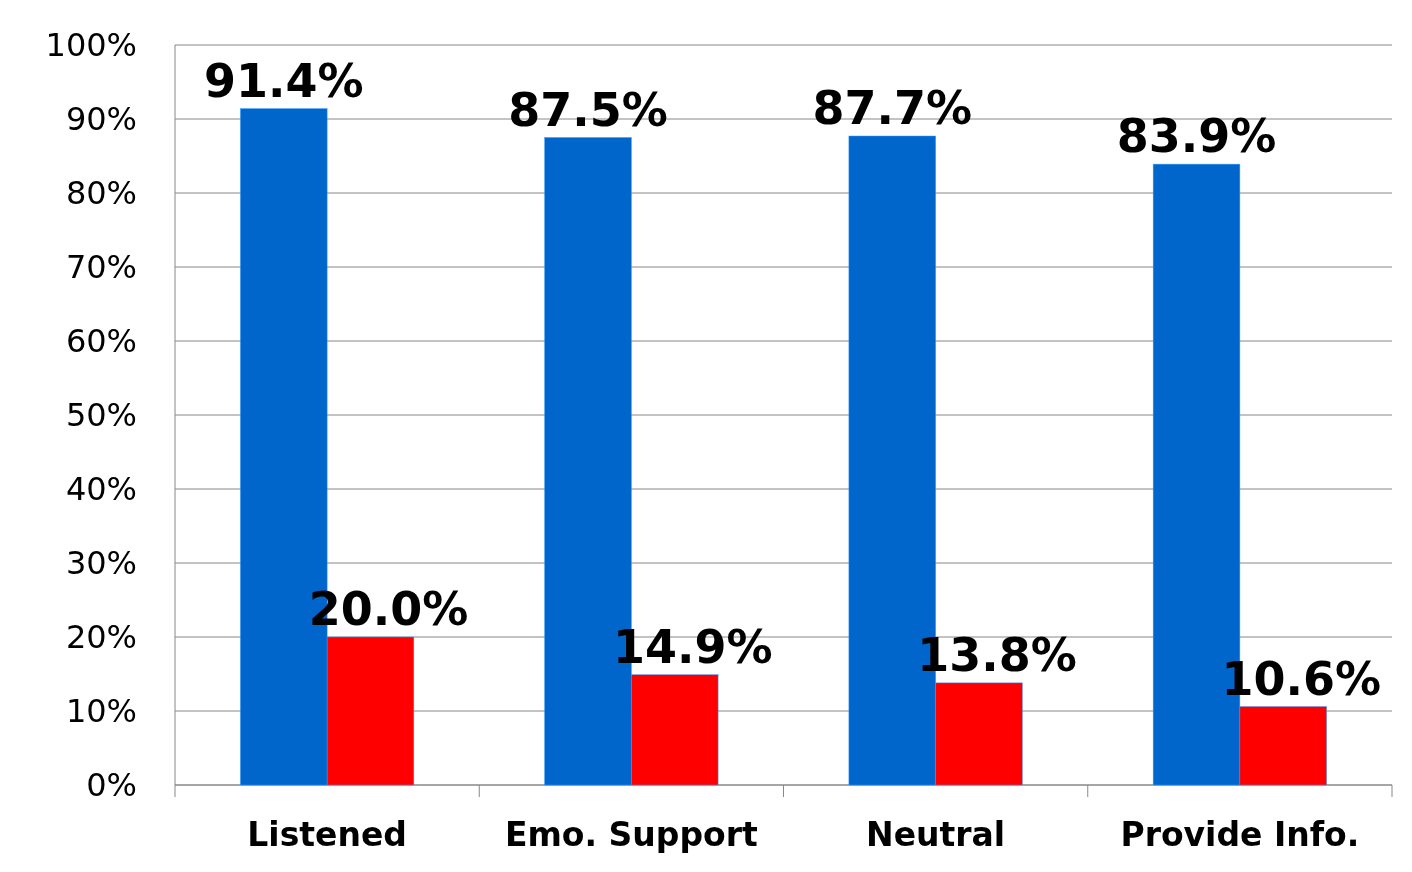 This screenshot has height=872, width=1412. Describe the element at coordinates (111, 785) in the screenshot. I see `y-tick-label: 0%` at that location.